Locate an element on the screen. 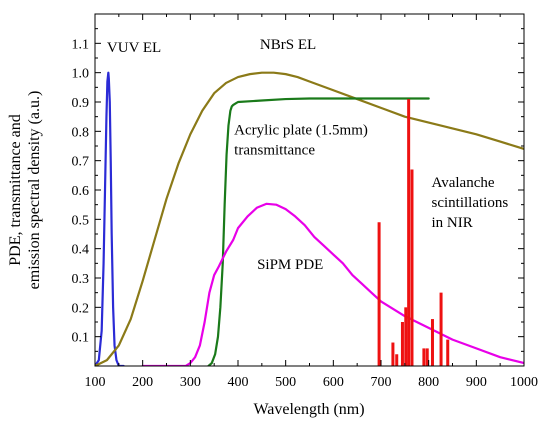 This screenshot has width=550, height=427. annotation-acrylic-line-0: Acrylic plate (1.5mm) is located at coordinates (301, 130).